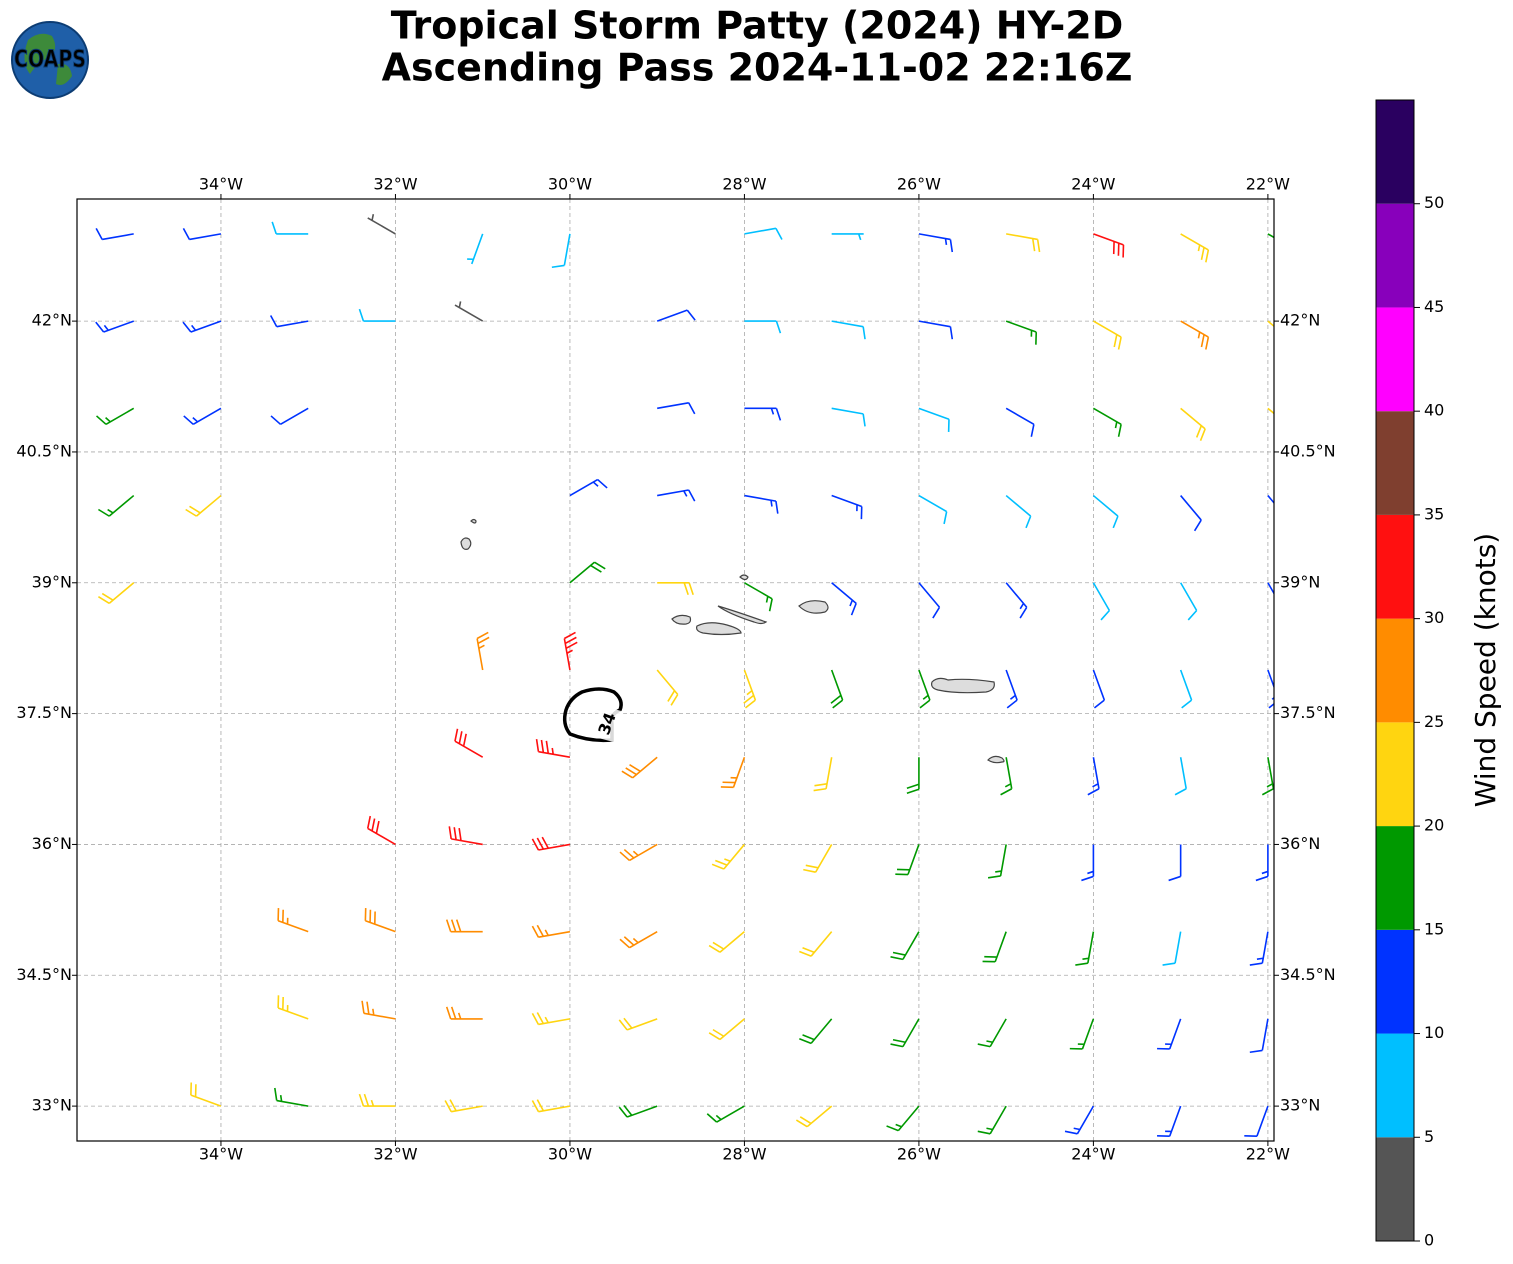 This screenshot has width=1513, height=1264. What do you see at coordinates (1434, 1032) in the screenshot?
I see `colorbar-tick-label: 10` at bounding box center [1434, 1032].